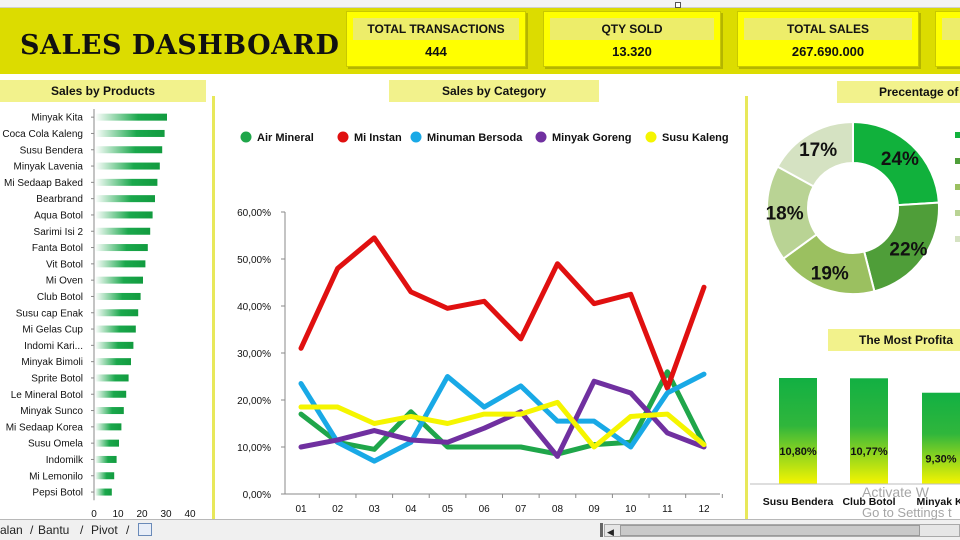 The height and width of the screenshot is (540, 960). I want to click on kpi-cut-off, so click(947, 39).